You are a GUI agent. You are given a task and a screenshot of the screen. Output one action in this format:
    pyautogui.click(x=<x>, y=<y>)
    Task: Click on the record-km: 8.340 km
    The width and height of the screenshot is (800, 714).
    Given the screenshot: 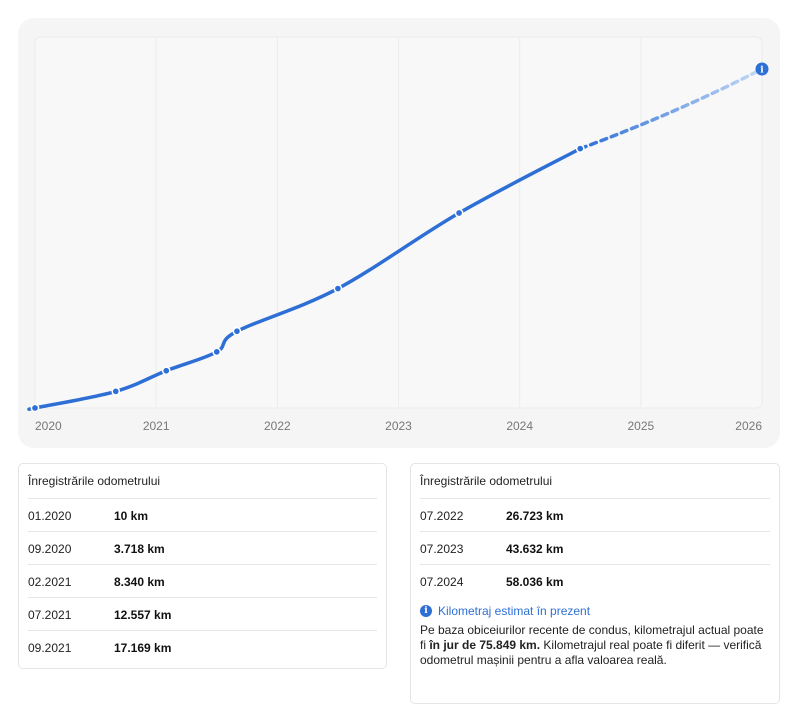 What is the action you would take?
    pyautogui.click(x=139, y=582)
    